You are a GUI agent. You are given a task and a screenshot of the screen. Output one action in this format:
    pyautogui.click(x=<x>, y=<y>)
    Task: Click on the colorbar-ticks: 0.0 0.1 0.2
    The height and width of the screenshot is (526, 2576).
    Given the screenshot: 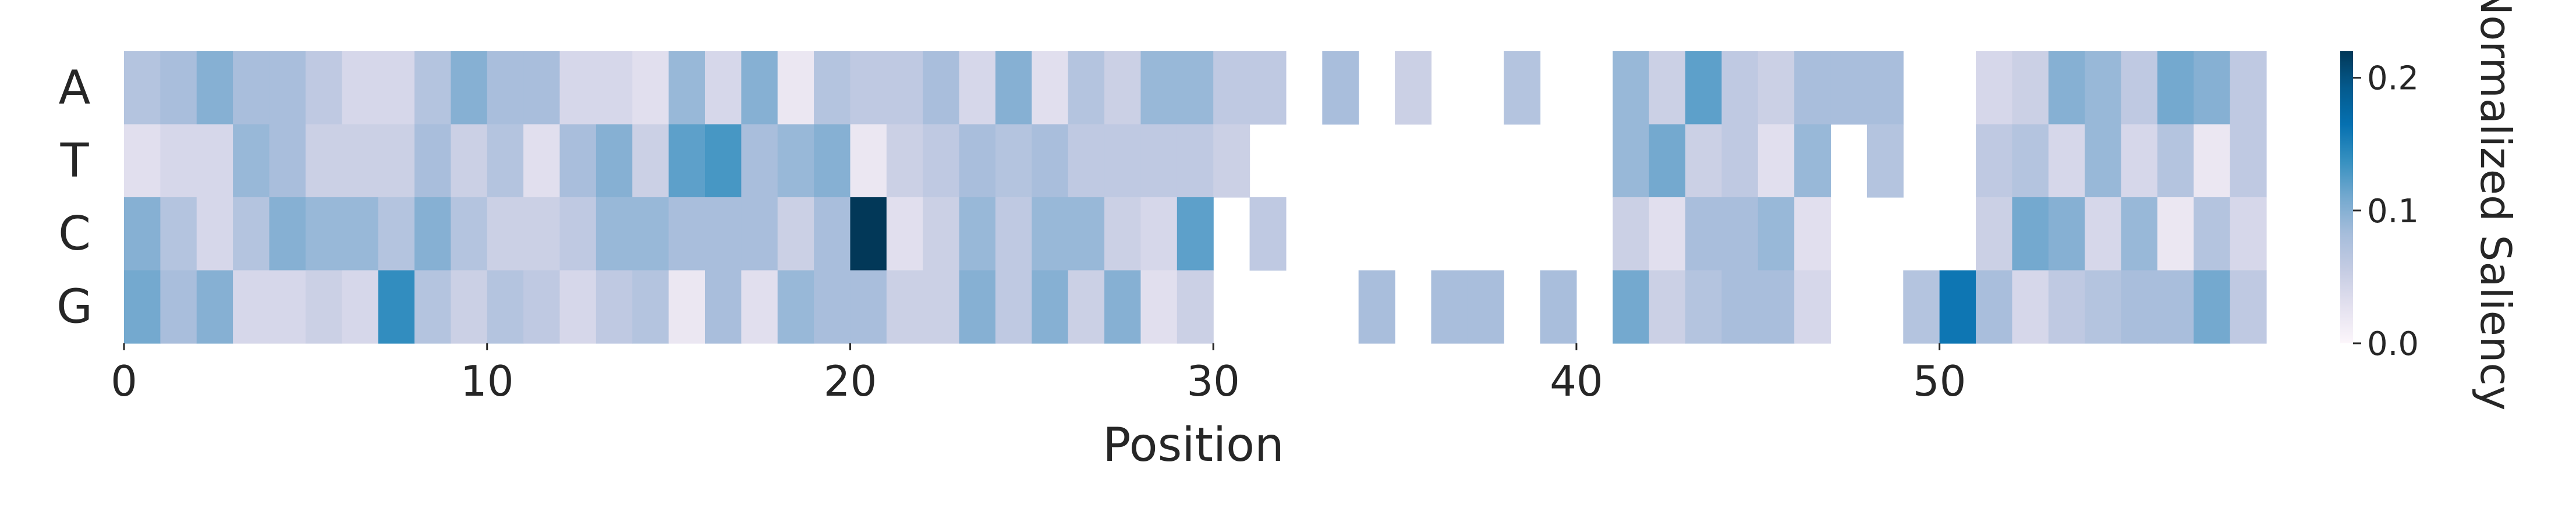 What is the action you would take?
    pyautogui.click(x=2386, y=211)
    